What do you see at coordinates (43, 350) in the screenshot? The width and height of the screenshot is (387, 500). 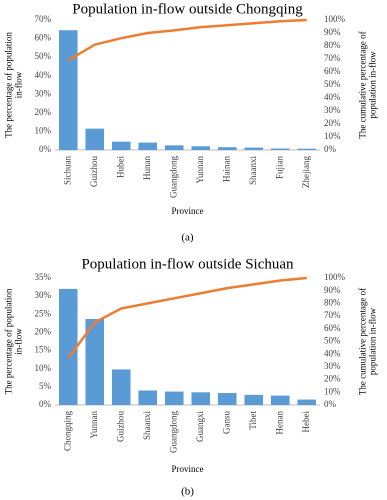 I see `y-tick-label: 15%` at bounding box center [43, 350].